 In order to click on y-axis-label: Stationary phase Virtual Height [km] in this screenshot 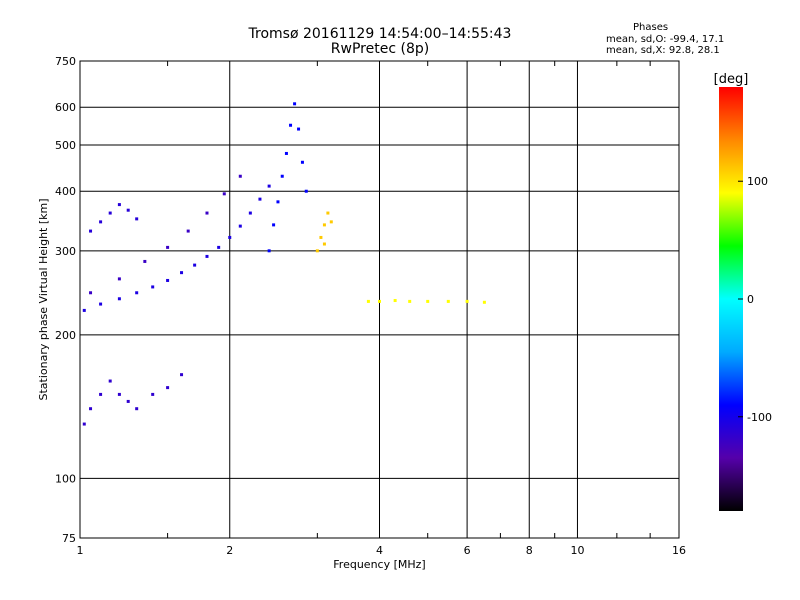, I will do `click(43, 299)`.